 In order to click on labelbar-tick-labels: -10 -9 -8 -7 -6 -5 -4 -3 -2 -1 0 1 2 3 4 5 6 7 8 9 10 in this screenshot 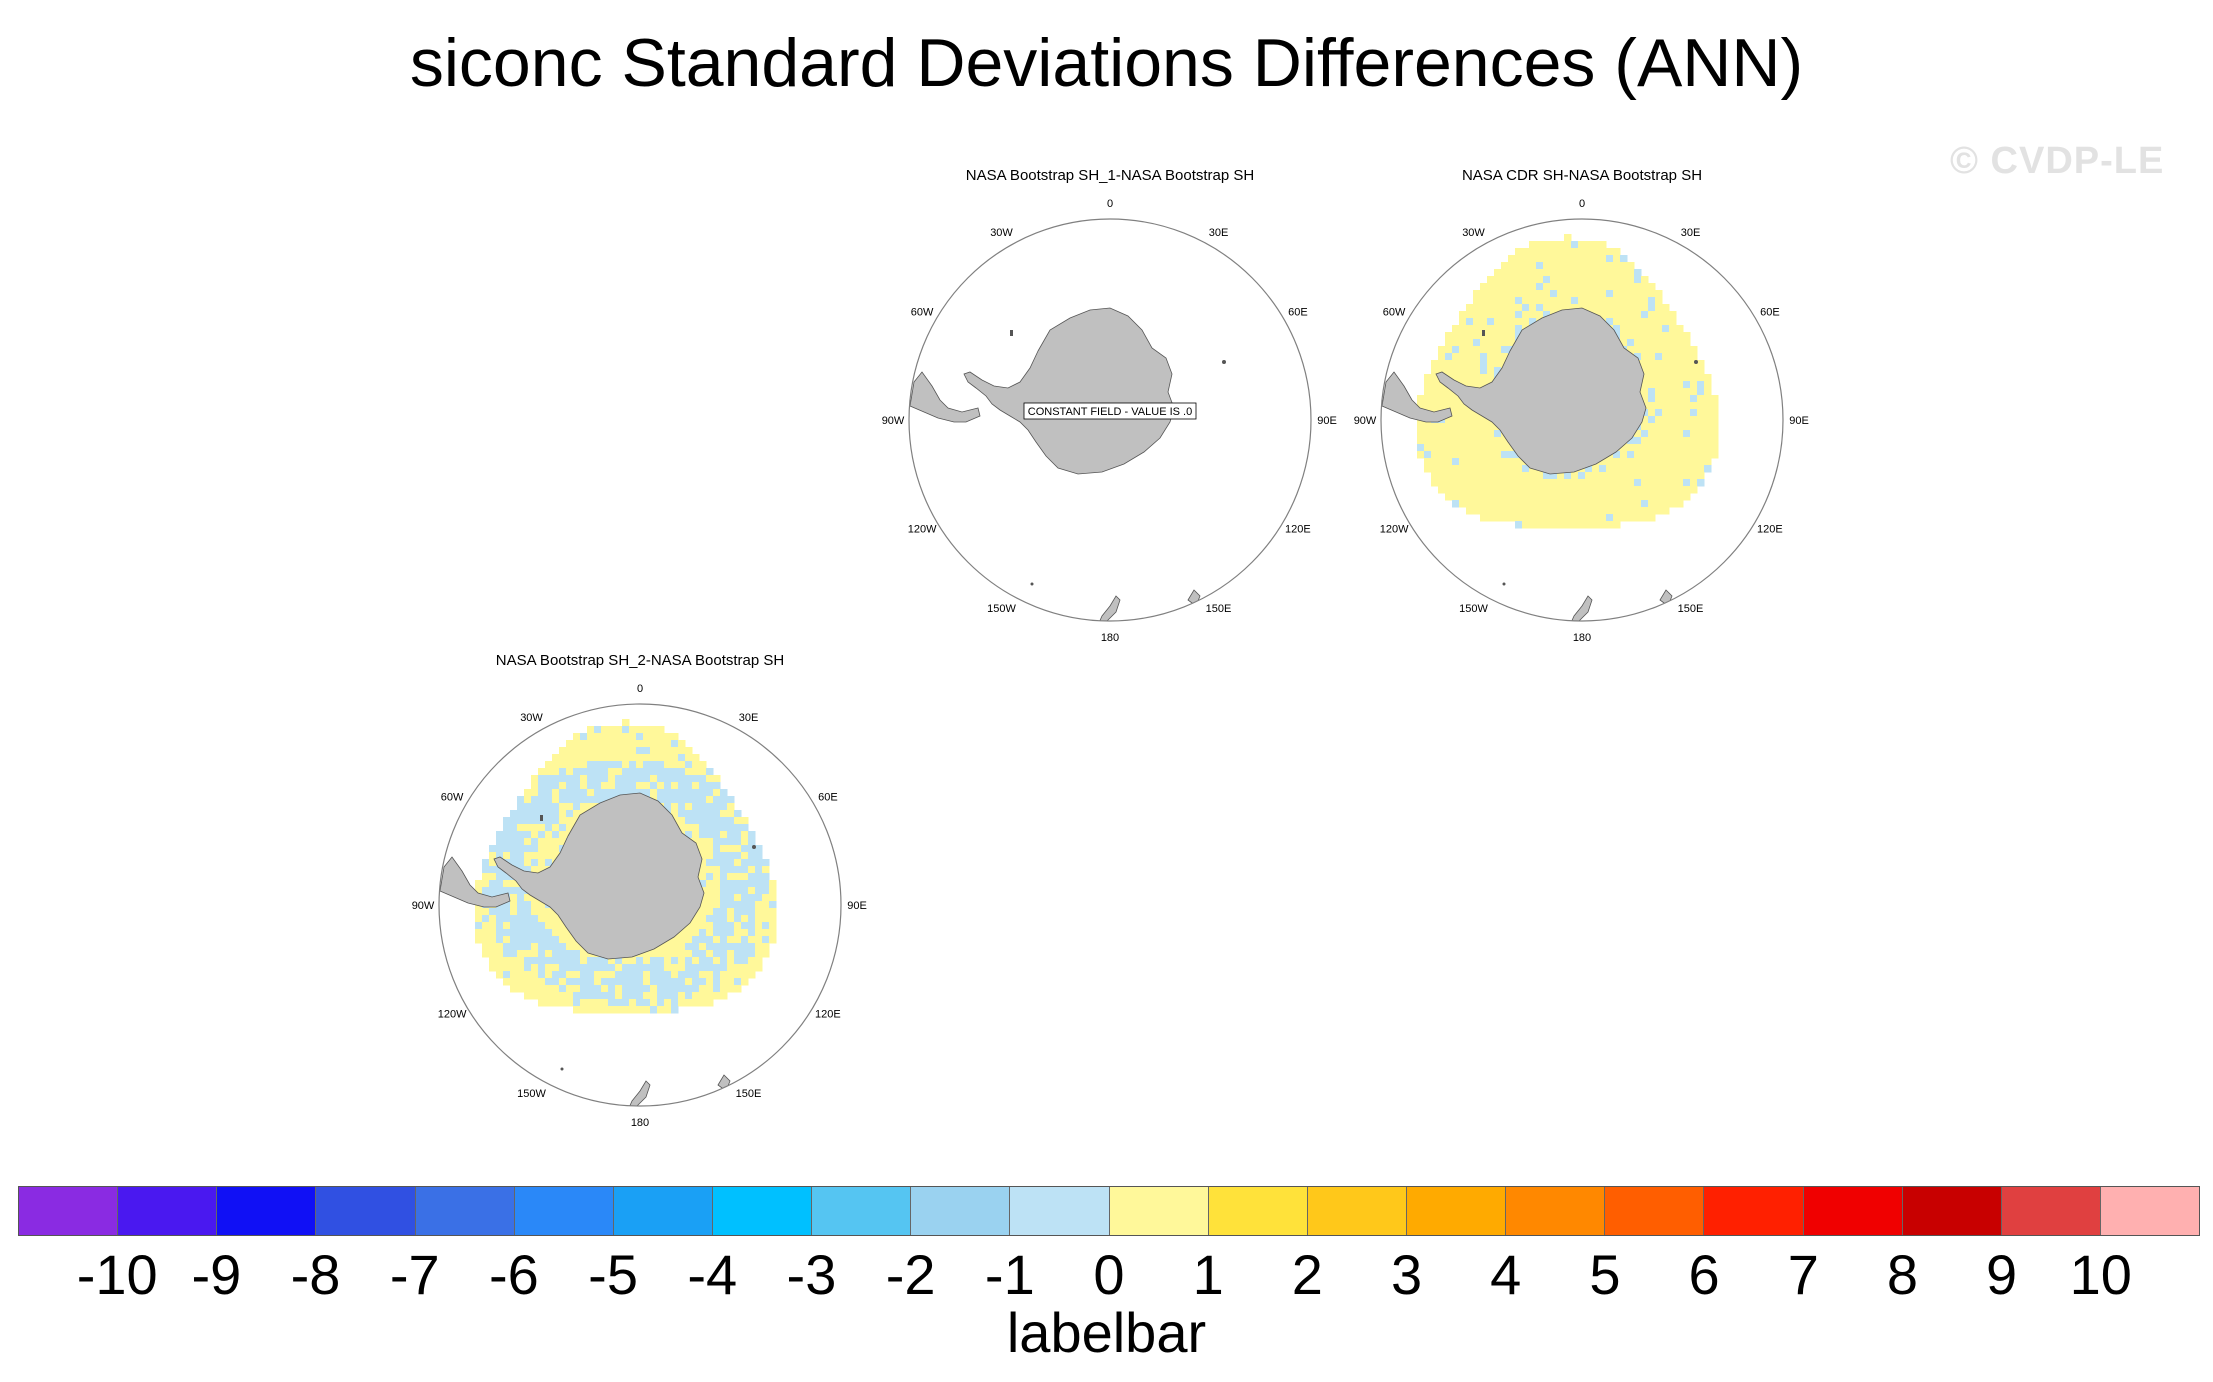, I will do `click(1106, 1275)`.